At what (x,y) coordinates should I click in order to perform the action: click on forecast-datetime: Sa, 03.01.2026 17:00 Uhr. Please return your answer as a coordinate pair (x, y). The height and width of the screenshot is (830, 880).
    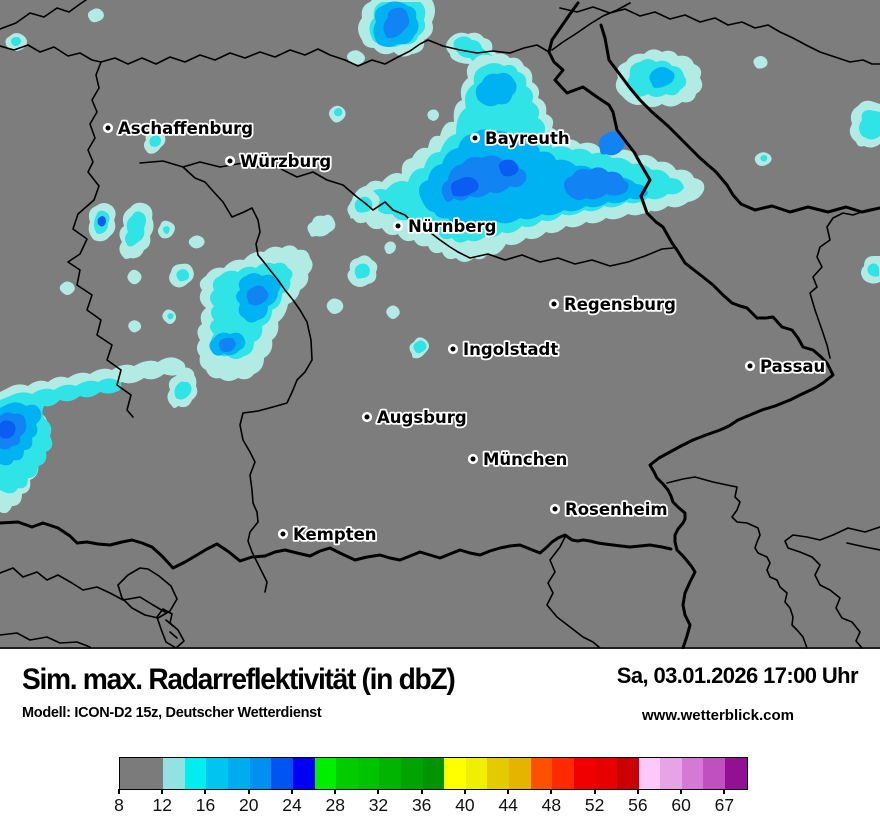
    Looking at the image, I should click on (737, 675).